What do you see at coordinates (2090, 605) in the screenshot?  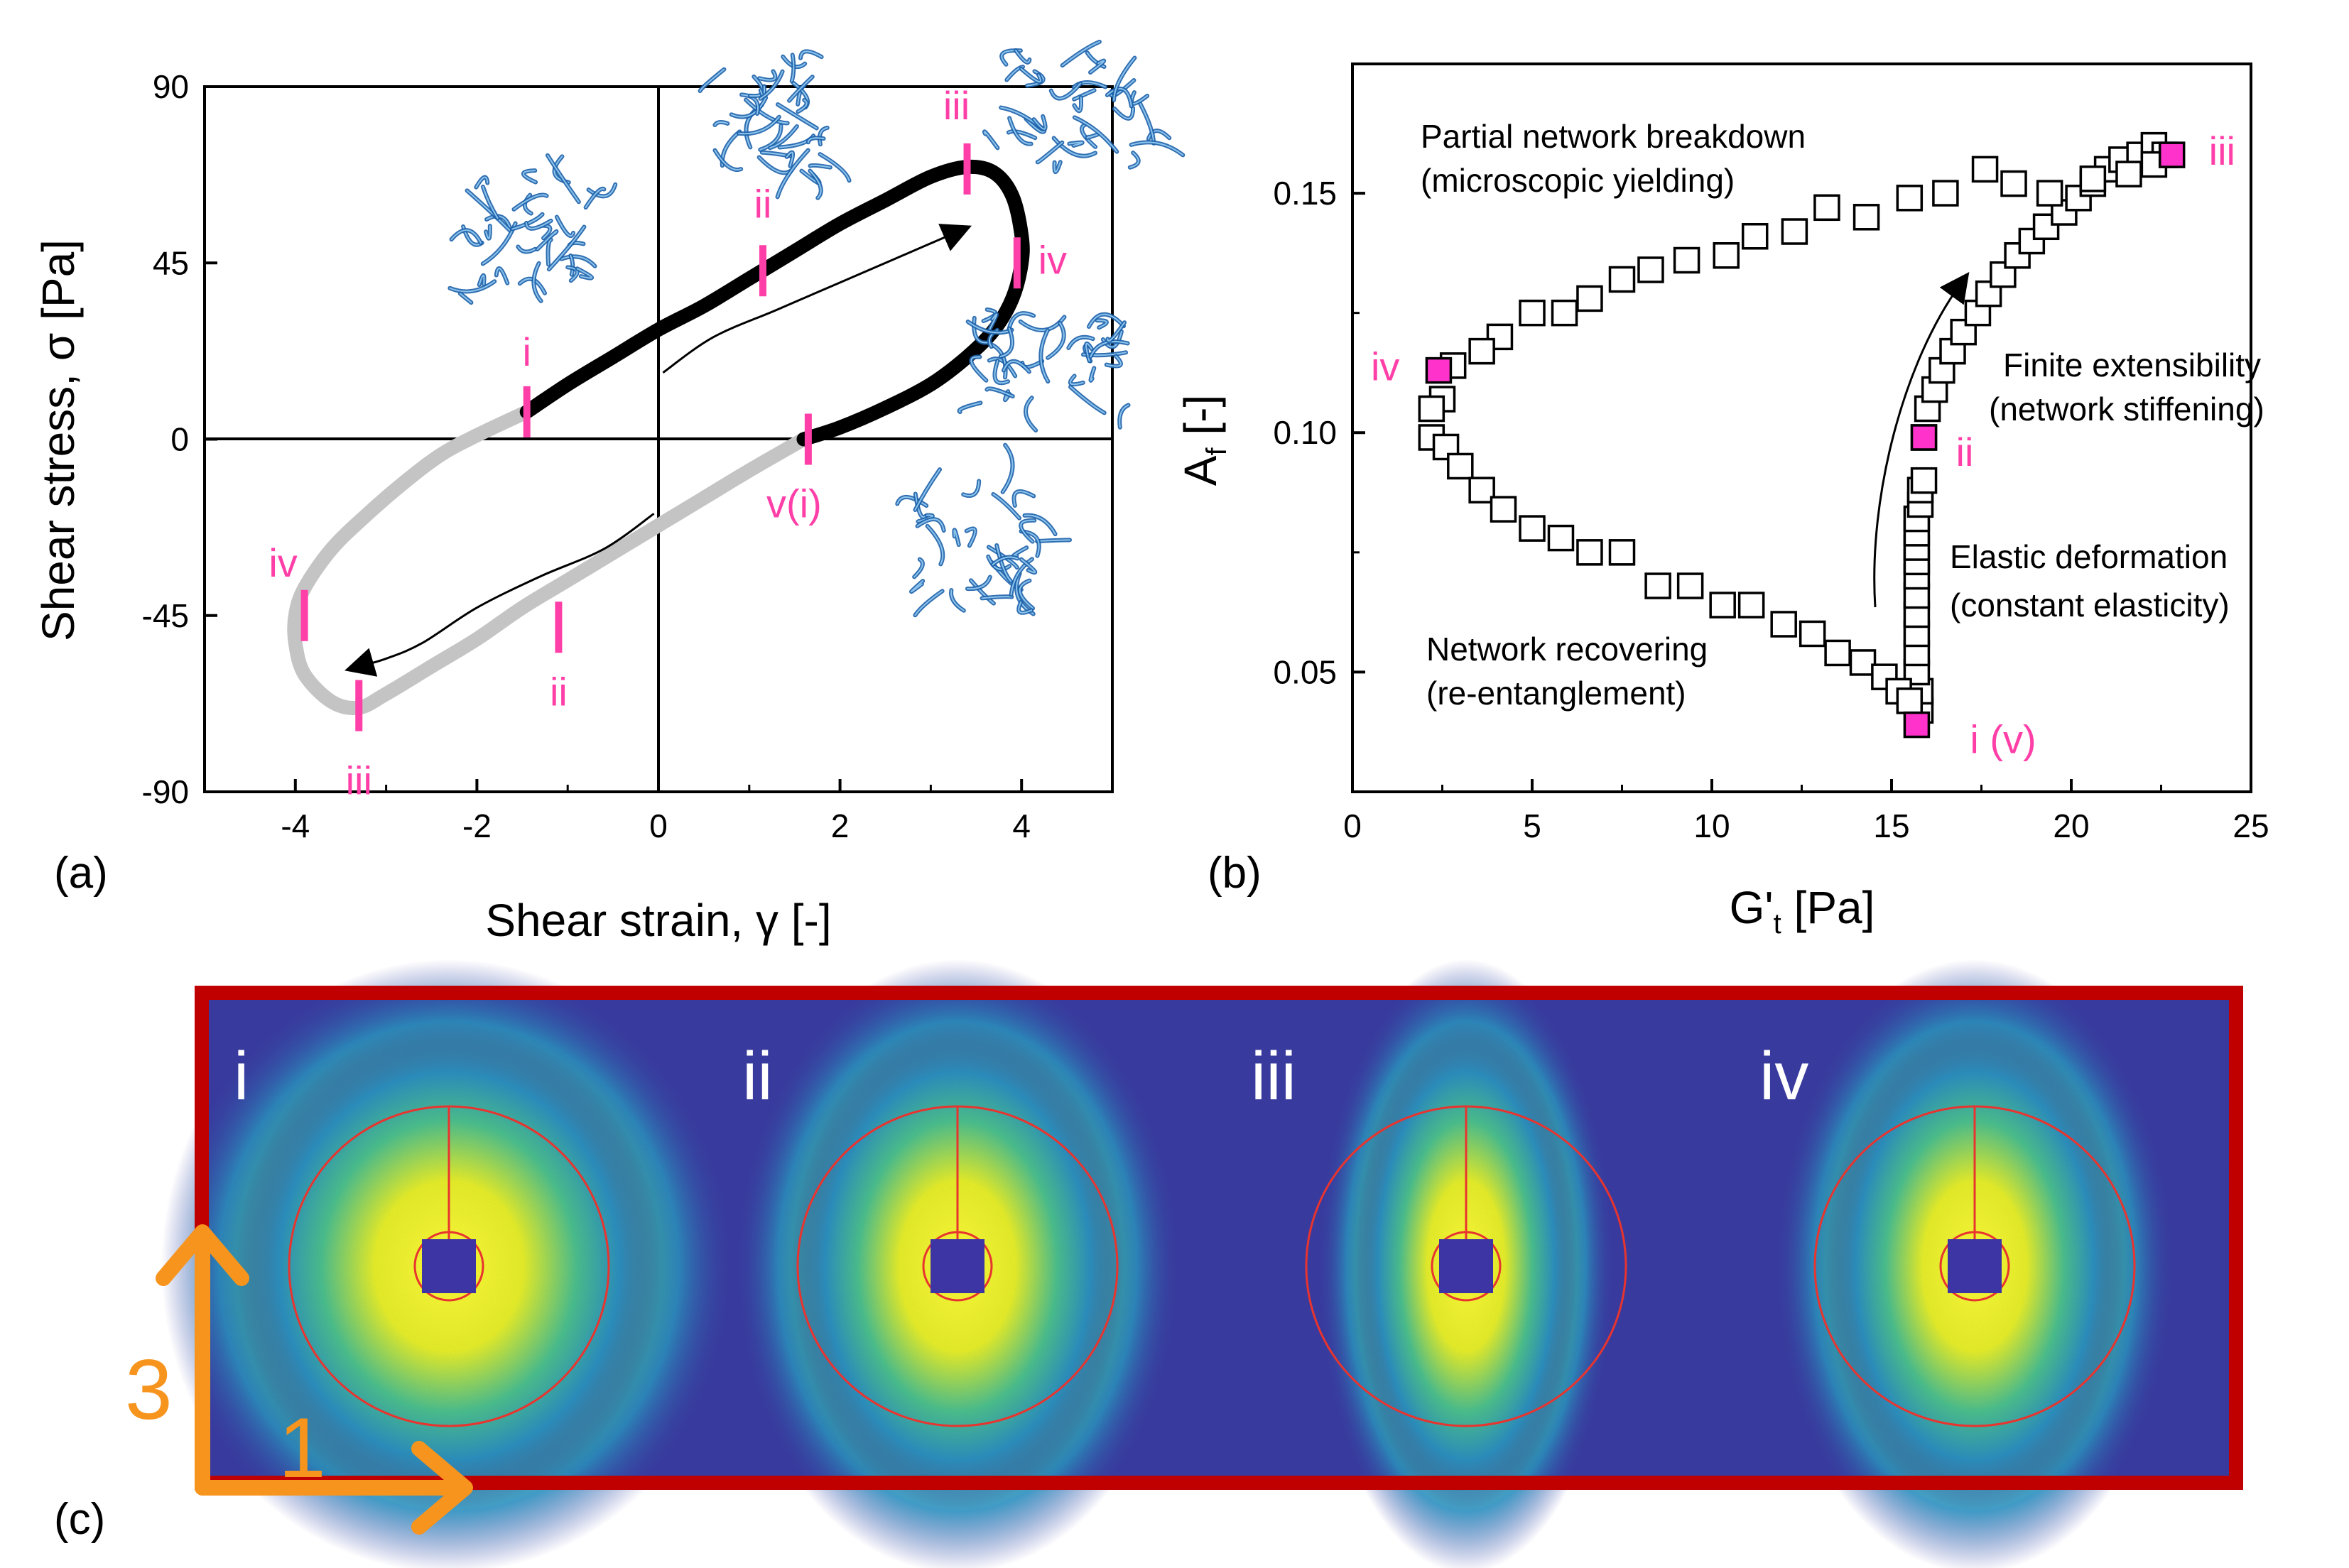 I see `annotation-elastic-2: (constant elasticity)` at bounding box center [2090, 605].